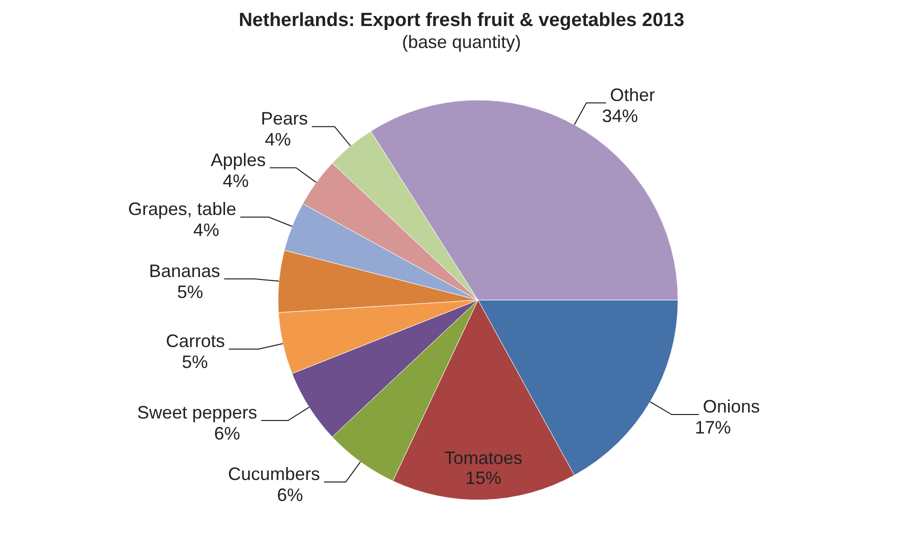 Image resolution: width=923 pixels, height=559 pixels. What do you see at coordinates (483, 458) in the screenshot?
I see `slice-label: Tomatoes` at bounding box center [483, 458].